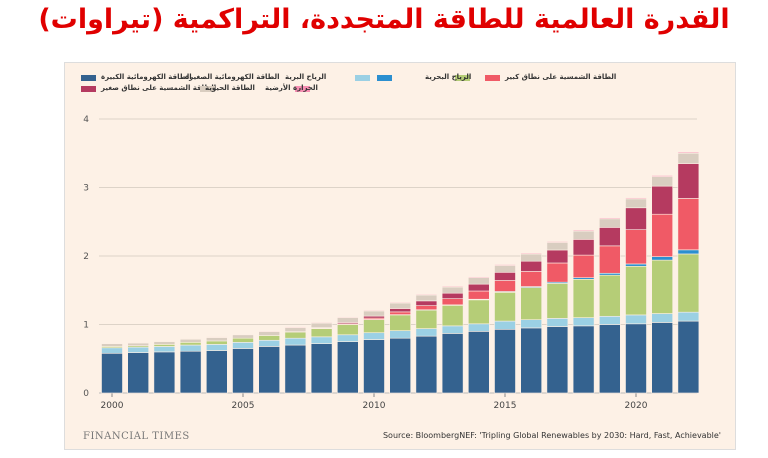 The width and height of the screenshot is (768, 458). What do you see at coordinates (159, 88) in the screenshot?
I see `legend-label: الطاقة الشمسية على نطاق صغير` at bounding box center [159, 88].